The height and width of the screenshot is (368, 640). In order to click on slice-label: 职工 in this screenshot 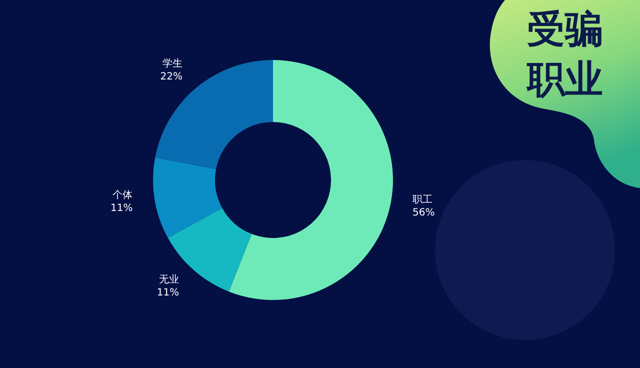, I will do `click(422, 200)`.